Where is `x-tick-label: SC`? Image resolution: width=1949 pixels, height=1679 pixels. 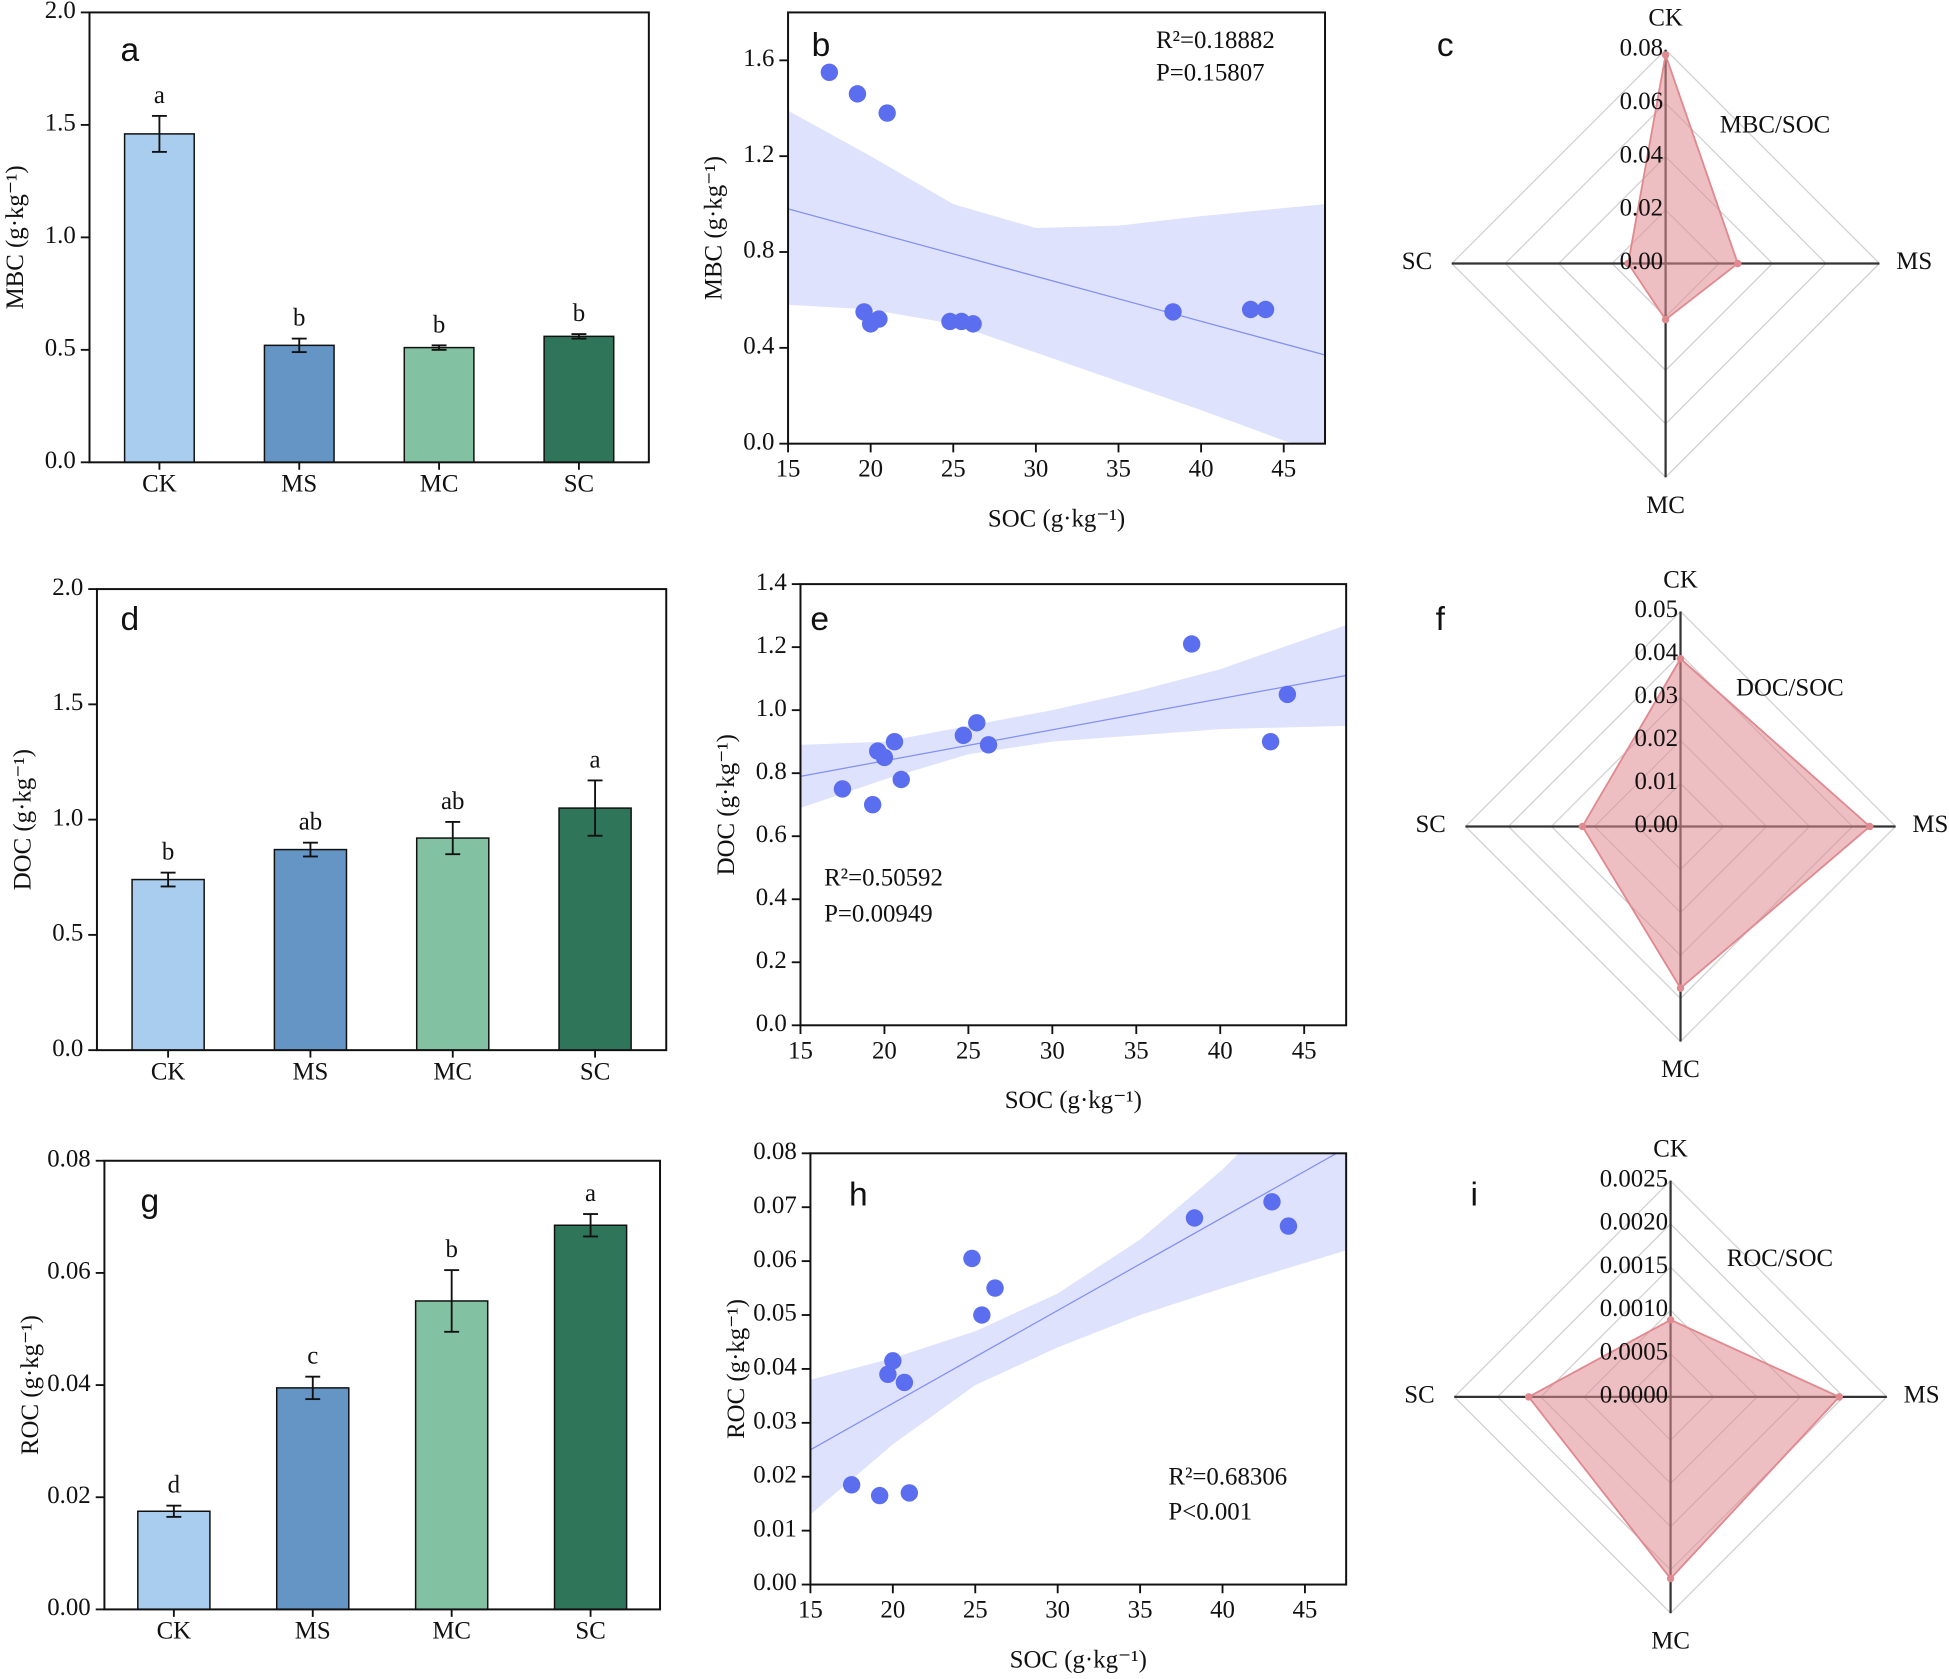 x-tick-label: SC is located at coordinates (579, 484).